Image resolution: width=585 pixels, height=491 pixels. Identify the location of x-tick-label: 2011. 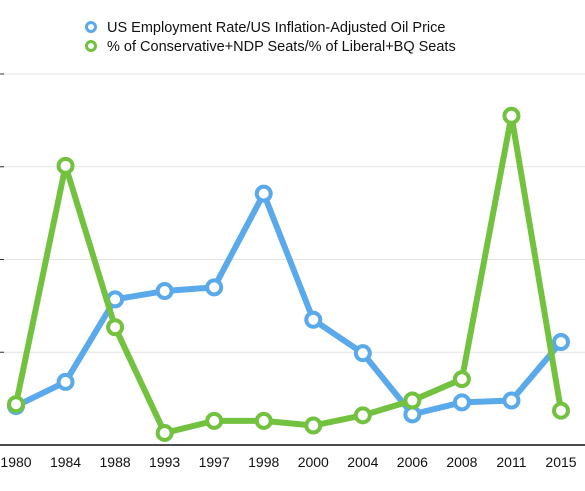
(511, 462).